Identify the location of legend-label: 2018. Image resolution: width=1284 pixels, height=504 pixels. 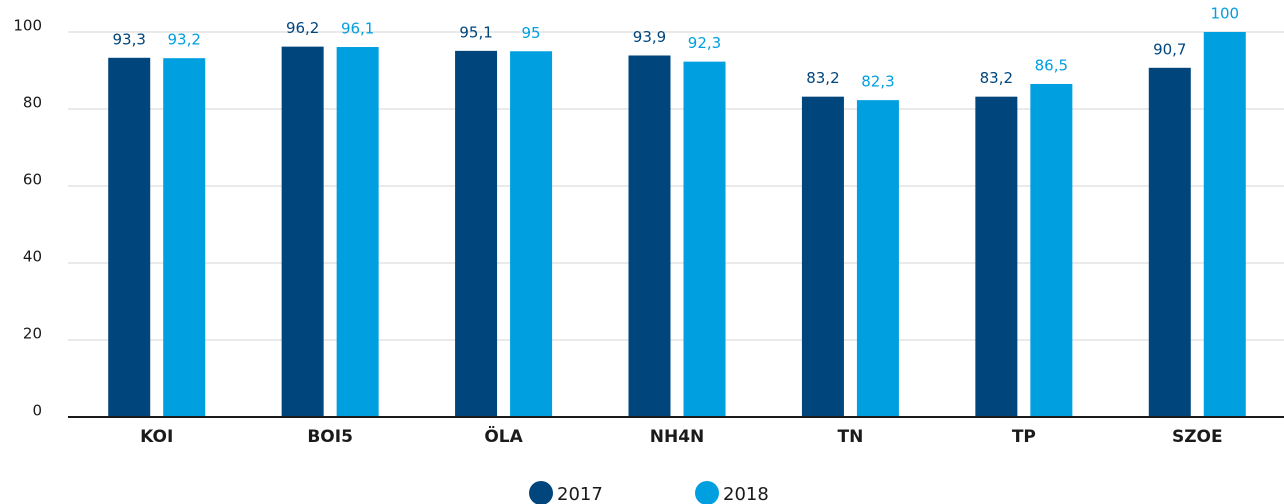
(746, 494).